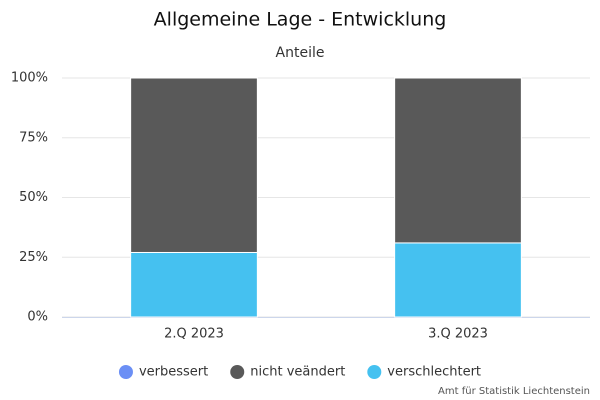 Image resolution: width=600 pixels, height=400 pixels. What do you see at coordinates (300, 20) in the screenshot?
I see `chart-title: Allgemeine Lage - Entwicklung` at bounding box center [300, 20].